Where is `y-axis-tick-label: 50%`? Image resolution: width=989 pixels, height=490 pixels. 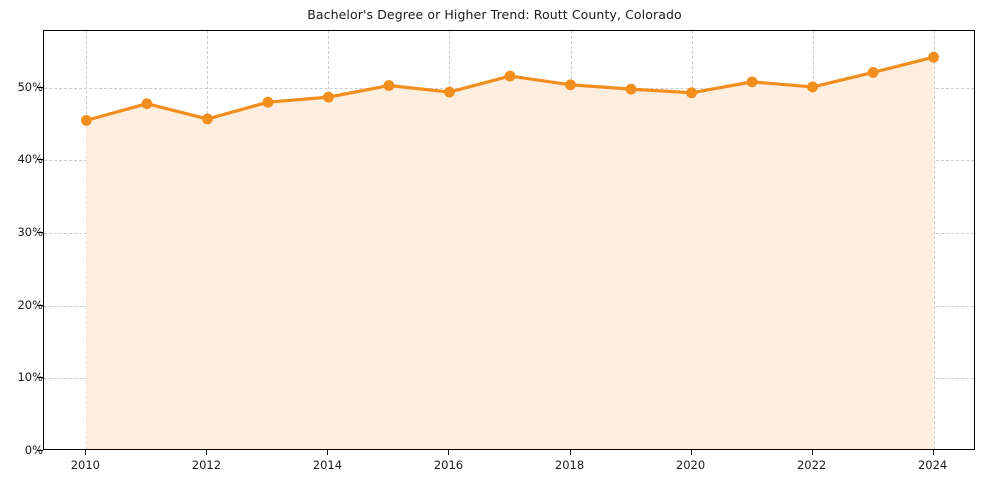 y-axis-tick-label: 50% is located at coordinates (30, 86).